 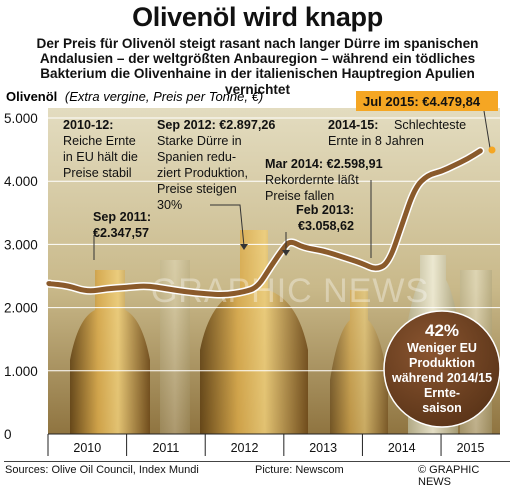 What do you see at coordinates (441, 378) in the screenshot?
I see `svg-text: während 2014/15` at bounding box center [441, 378].